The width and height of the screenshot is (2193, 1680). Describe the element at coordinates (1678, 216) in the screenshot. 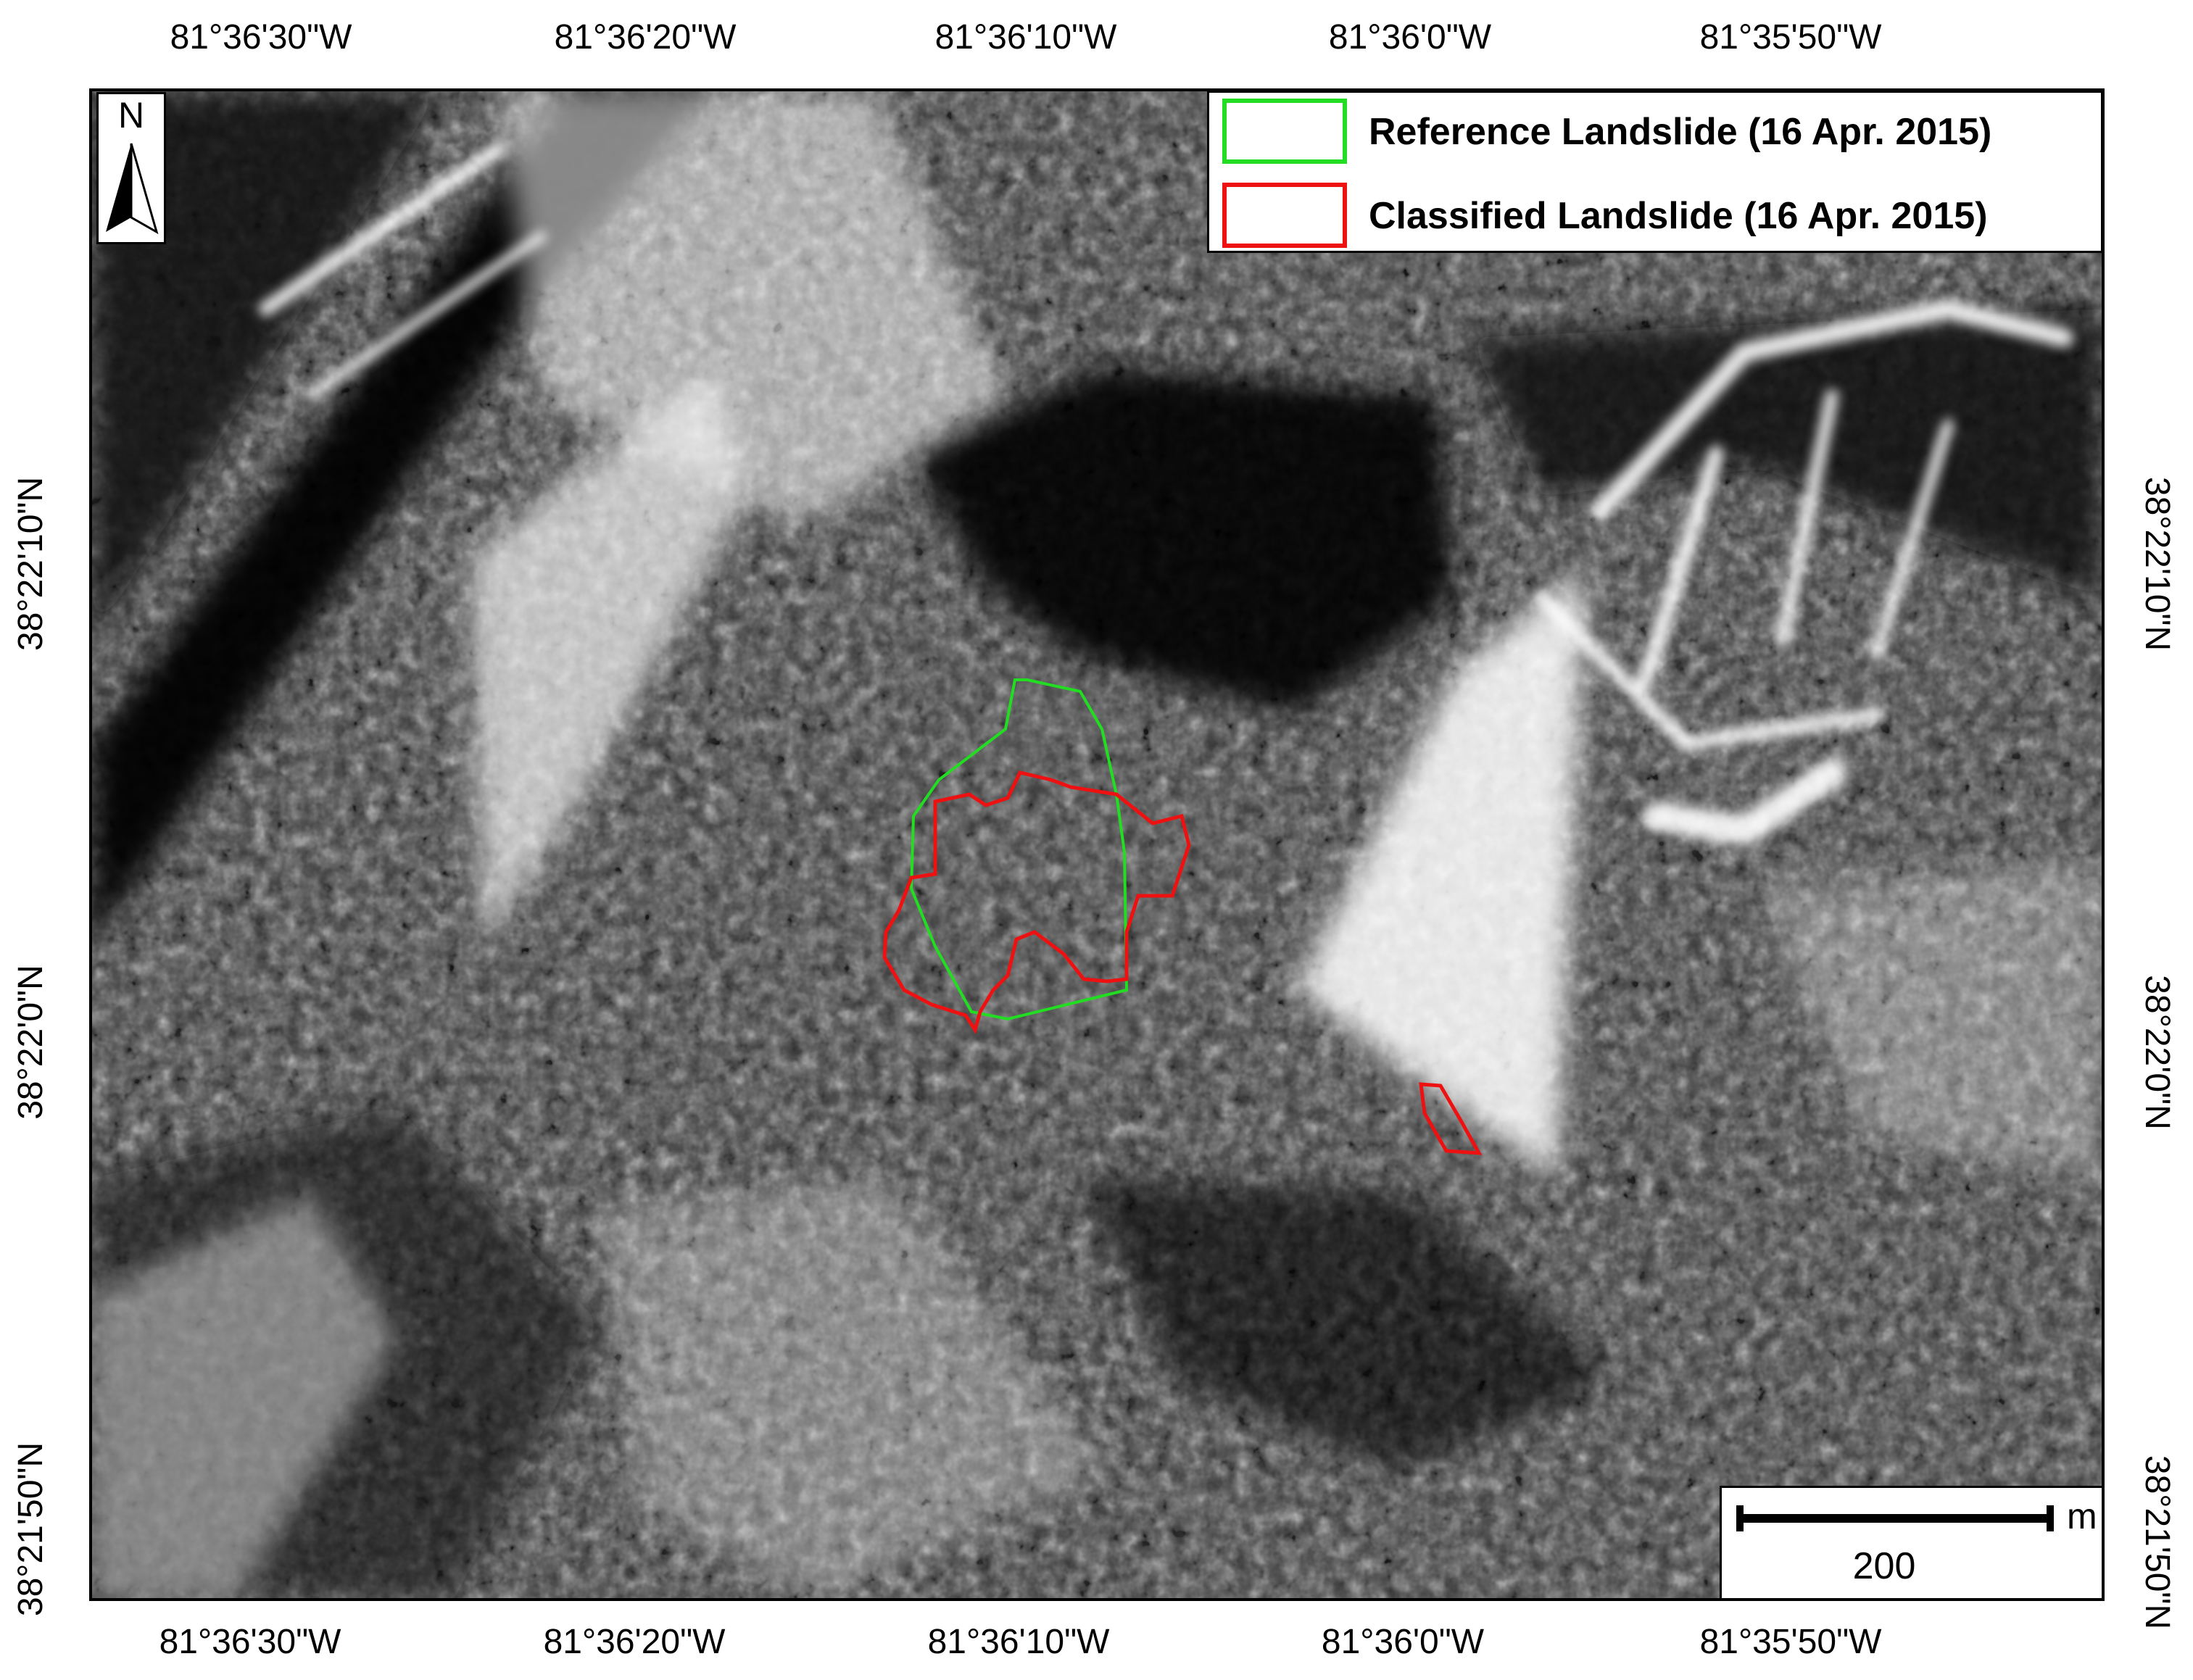

I see `legend-label-classified: Classified Landslide (16 Apr. 2015)` at that location.